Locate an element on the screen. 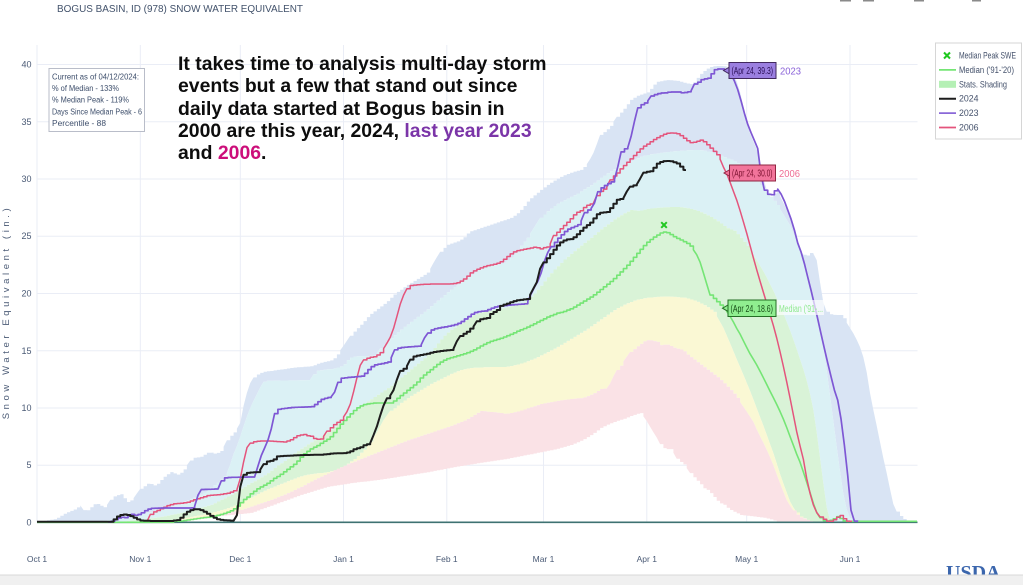 This screenshot has height=585, width=1023. svg-text: Days Since Median Peak - 6 is located at coordinates (97, 111).